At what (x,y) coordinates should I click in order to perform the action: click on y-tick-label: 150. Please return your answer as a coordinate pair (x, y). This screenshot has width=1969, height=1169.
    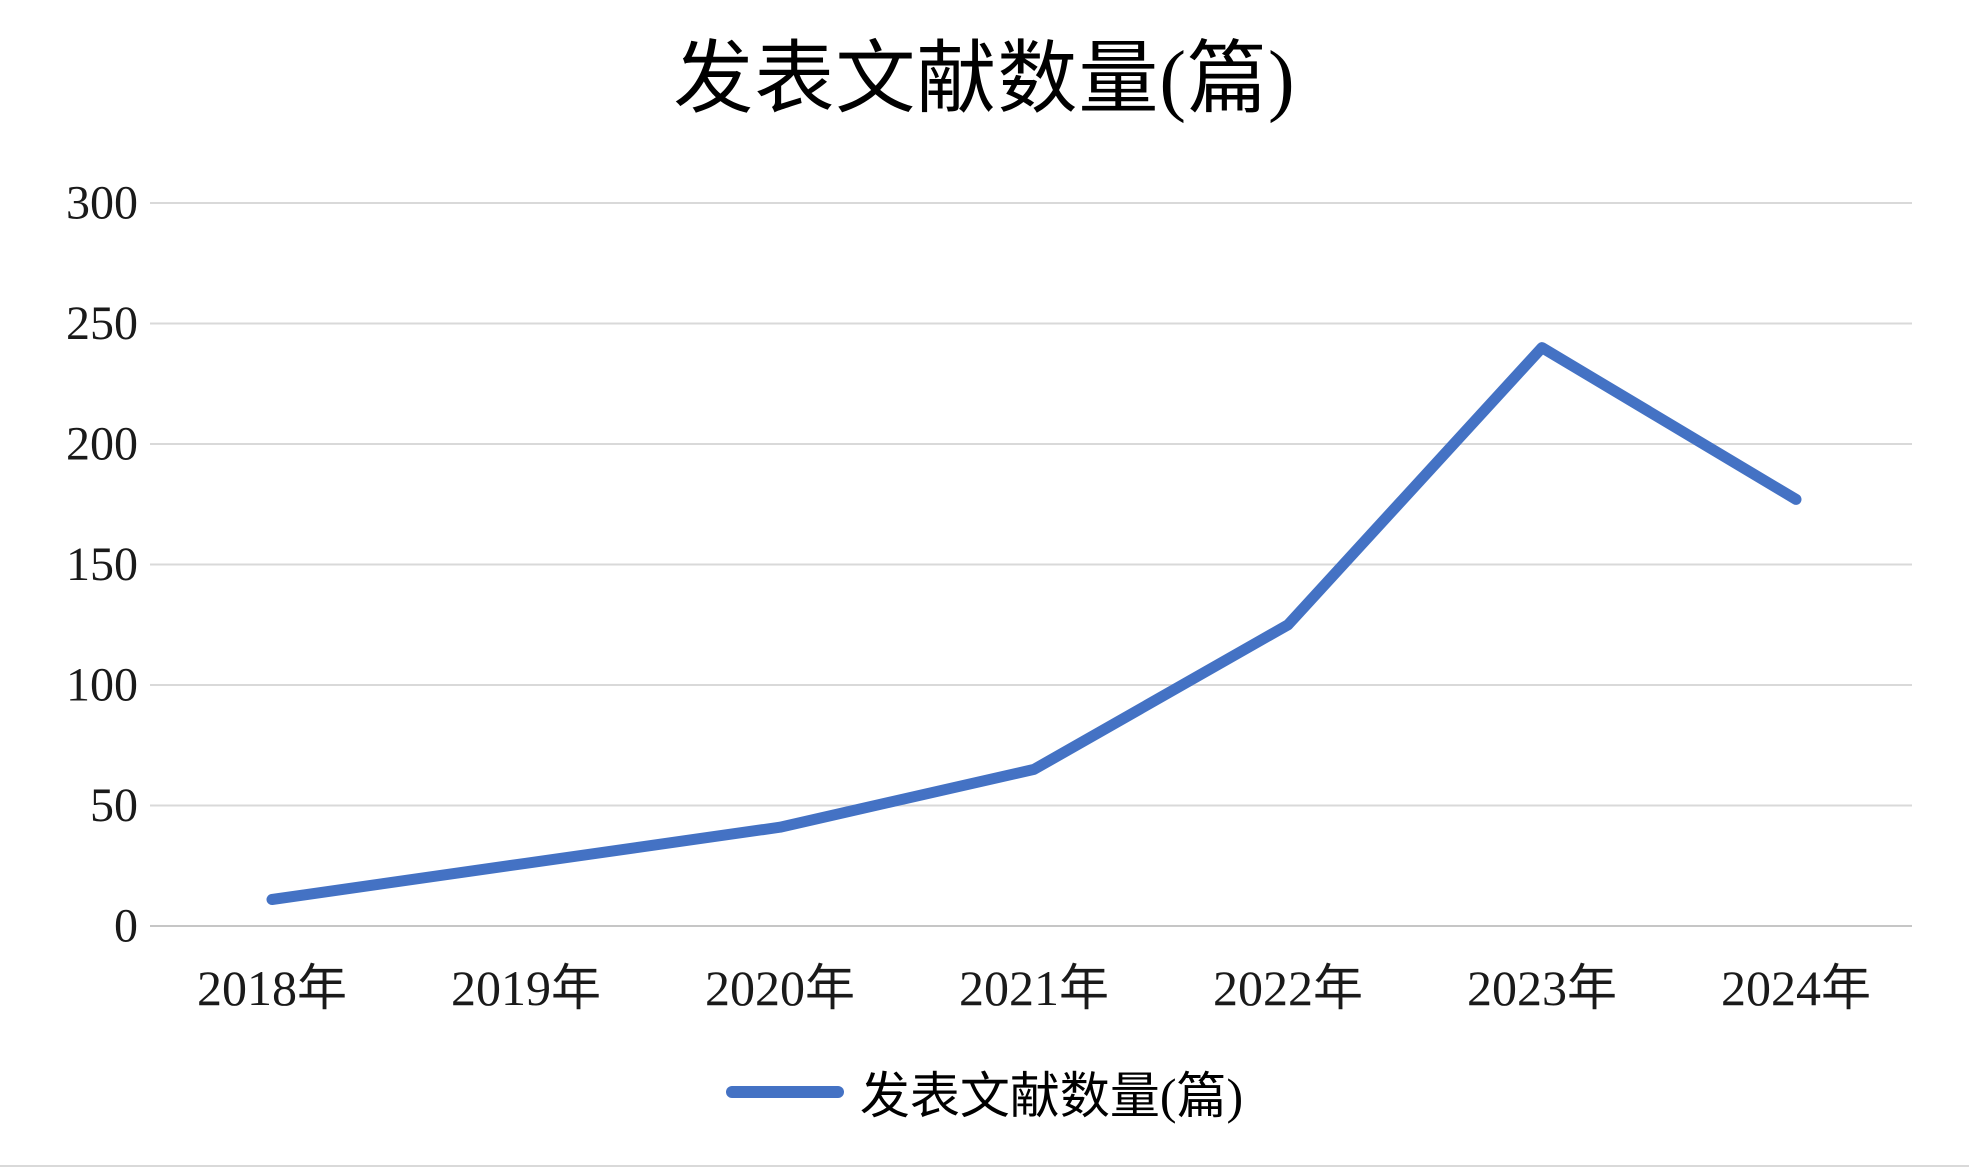
    Looking at the image, I should click on (102, 564).